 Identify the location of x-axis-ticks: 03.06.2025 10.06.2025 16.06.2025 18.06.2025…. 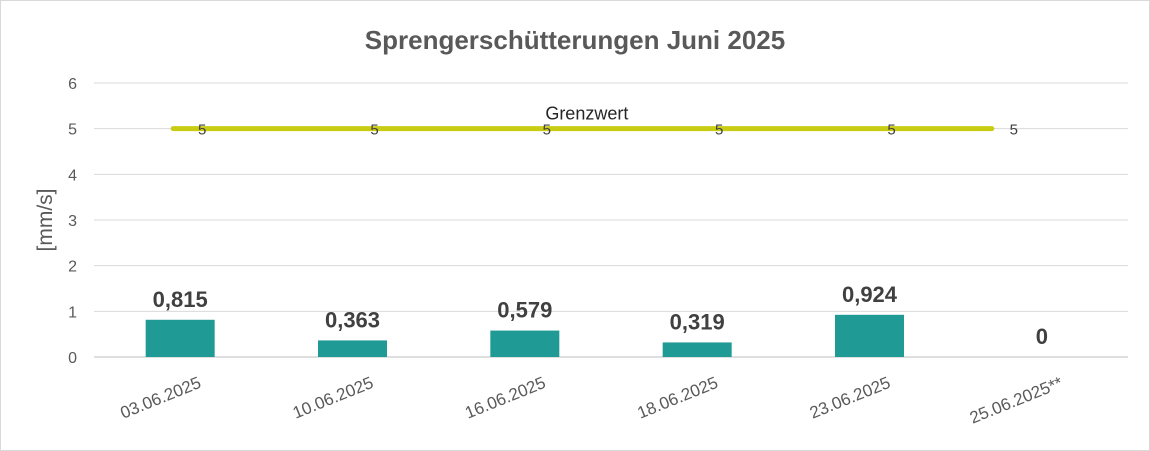
(592, 400).